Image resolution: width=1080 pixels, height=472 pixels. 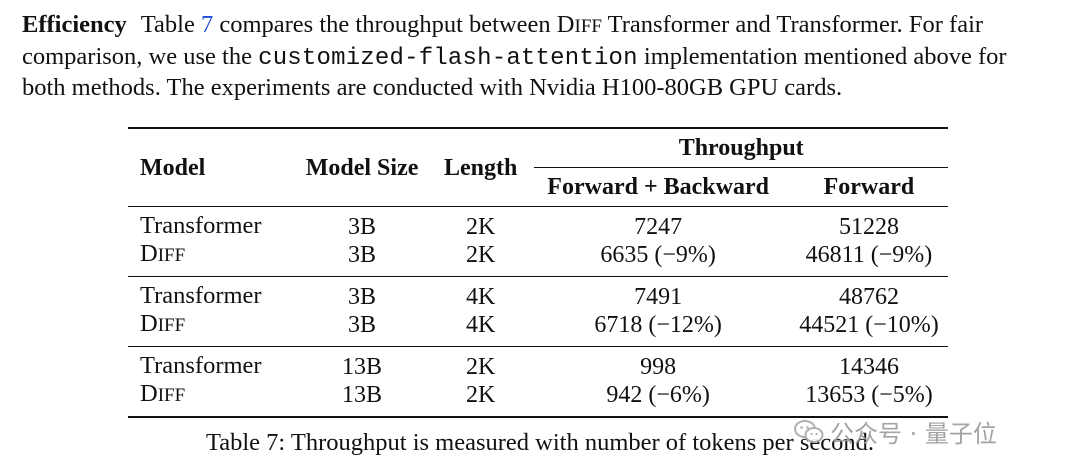 What do you see at coordinates (868, 187) in the screenshot?
I see `header-forward: Forward` at bounding box center [868, 187].